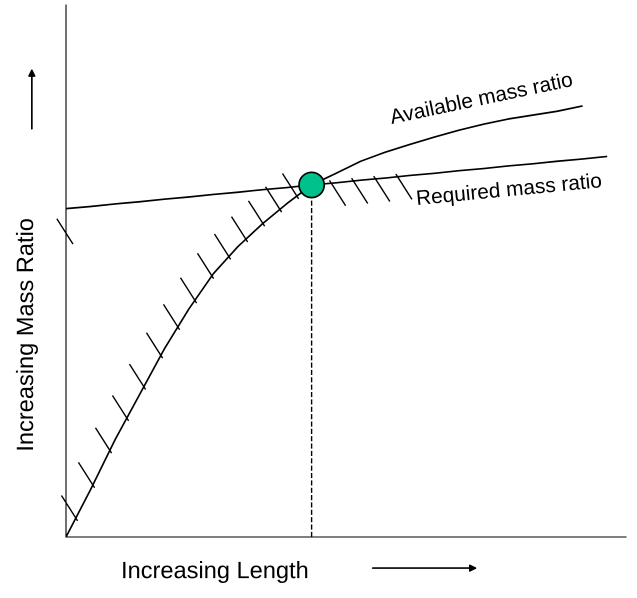  I want to click on legend-label: Required mass ratio, so click(509, 191).